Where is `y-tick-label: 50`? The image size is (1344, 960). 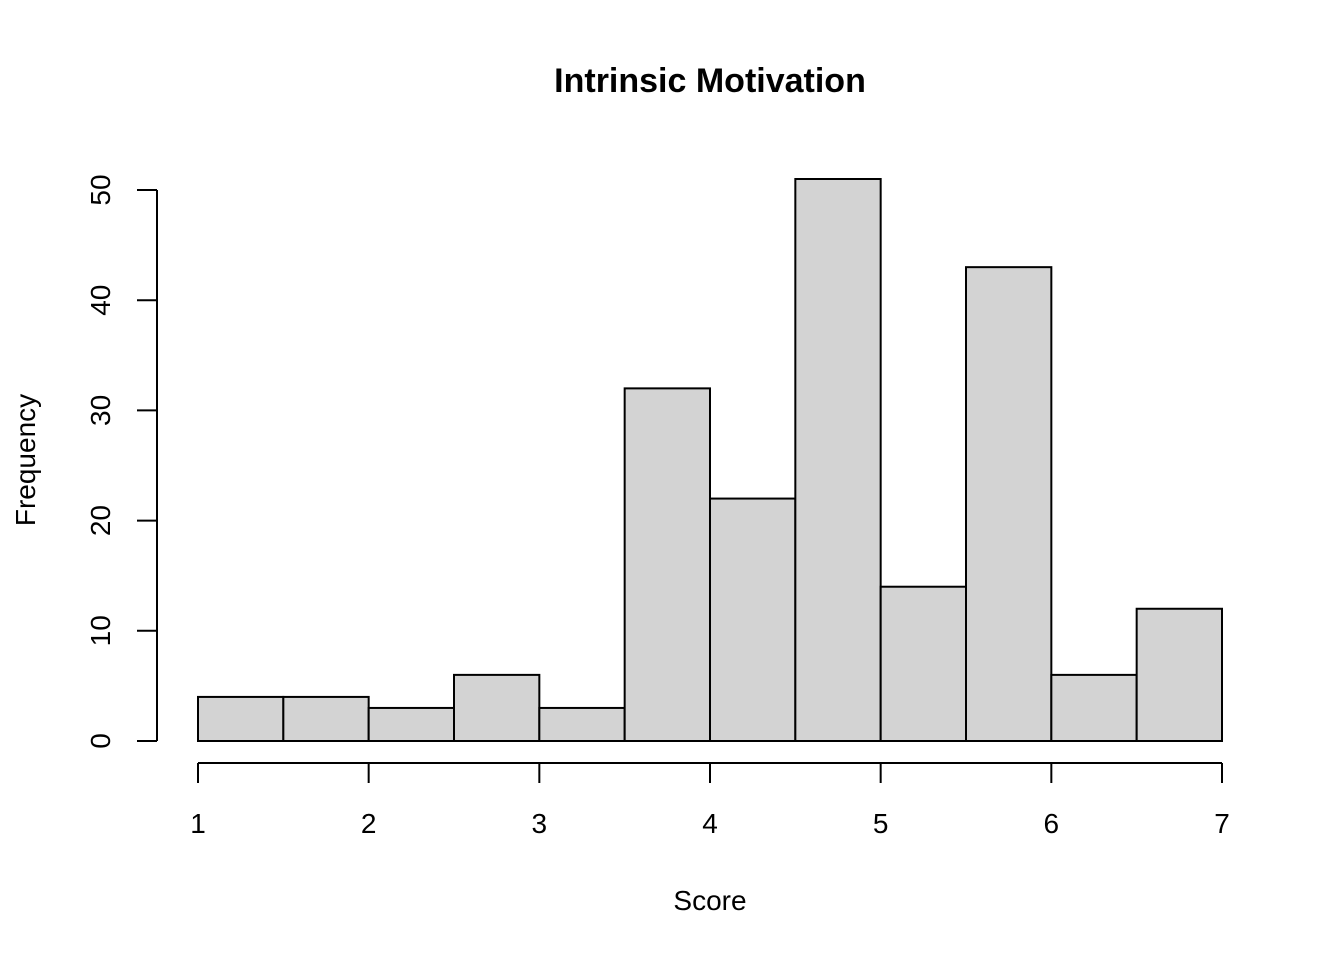
y-tick-label: 50 is located at coordinates (100, 189).